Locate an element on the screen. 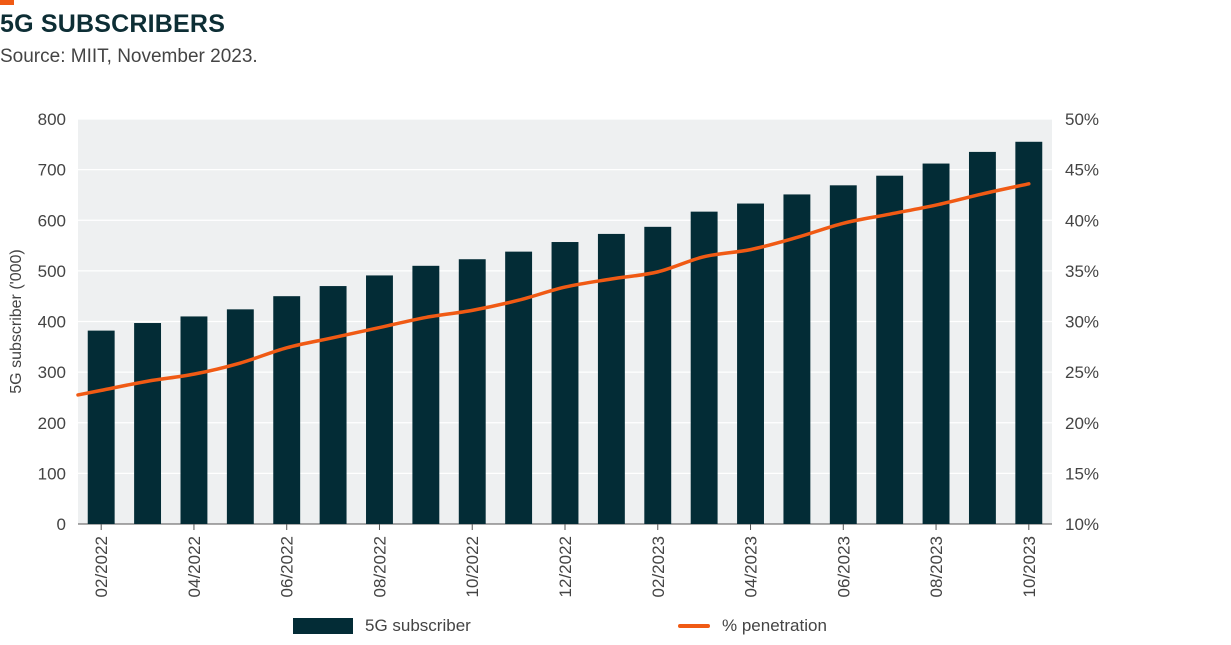 The image size is (1231, 645). legend-item-line: % penetration is located at coordinates (752, 626).